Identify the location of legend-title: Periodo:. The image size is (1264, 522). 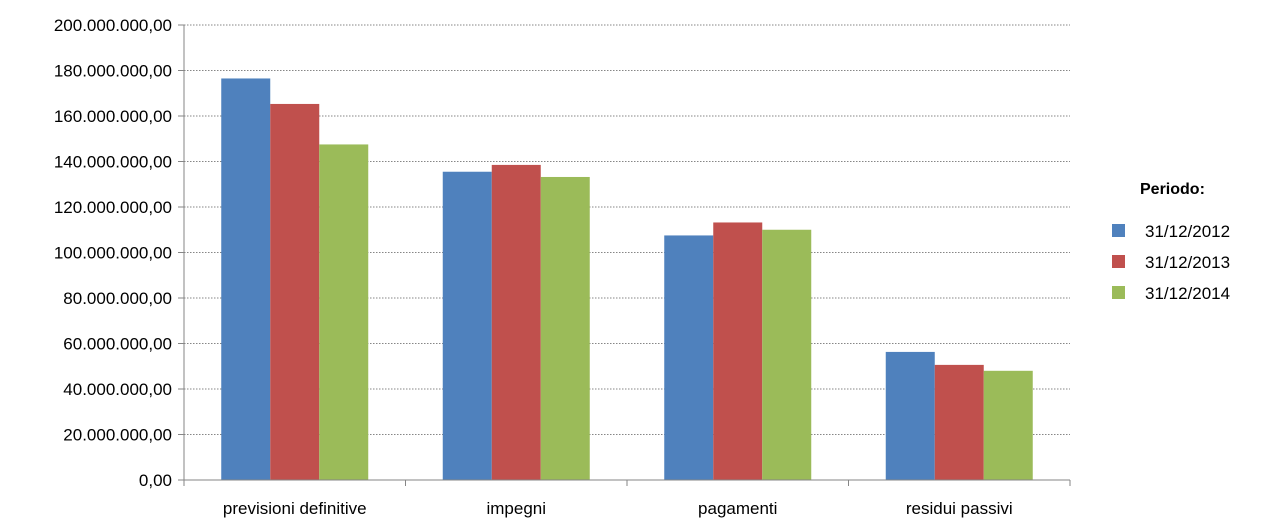
(1172, 189).